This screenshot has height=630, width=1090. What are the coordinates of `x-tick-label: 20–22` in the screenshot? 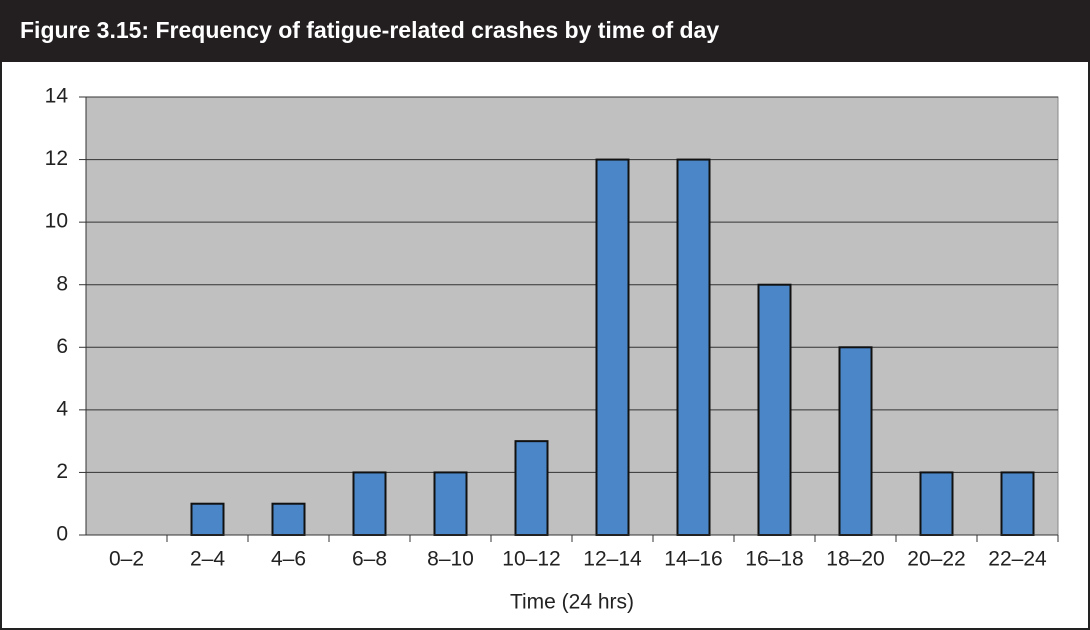 It's located at (936, 559).